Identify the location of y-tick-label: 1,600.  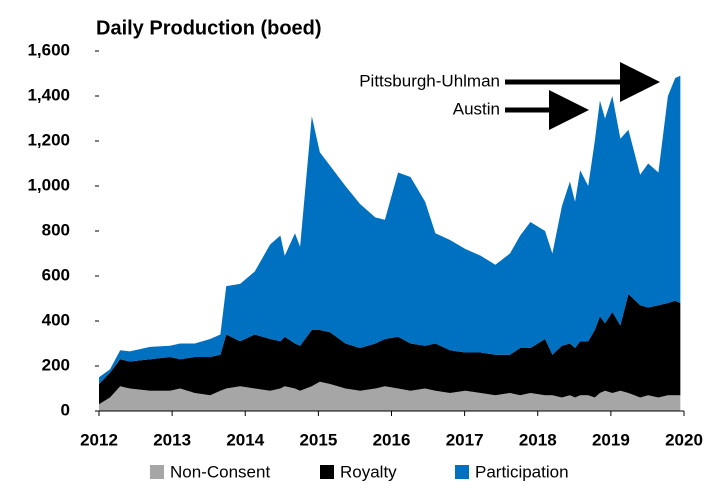
(48, 49).